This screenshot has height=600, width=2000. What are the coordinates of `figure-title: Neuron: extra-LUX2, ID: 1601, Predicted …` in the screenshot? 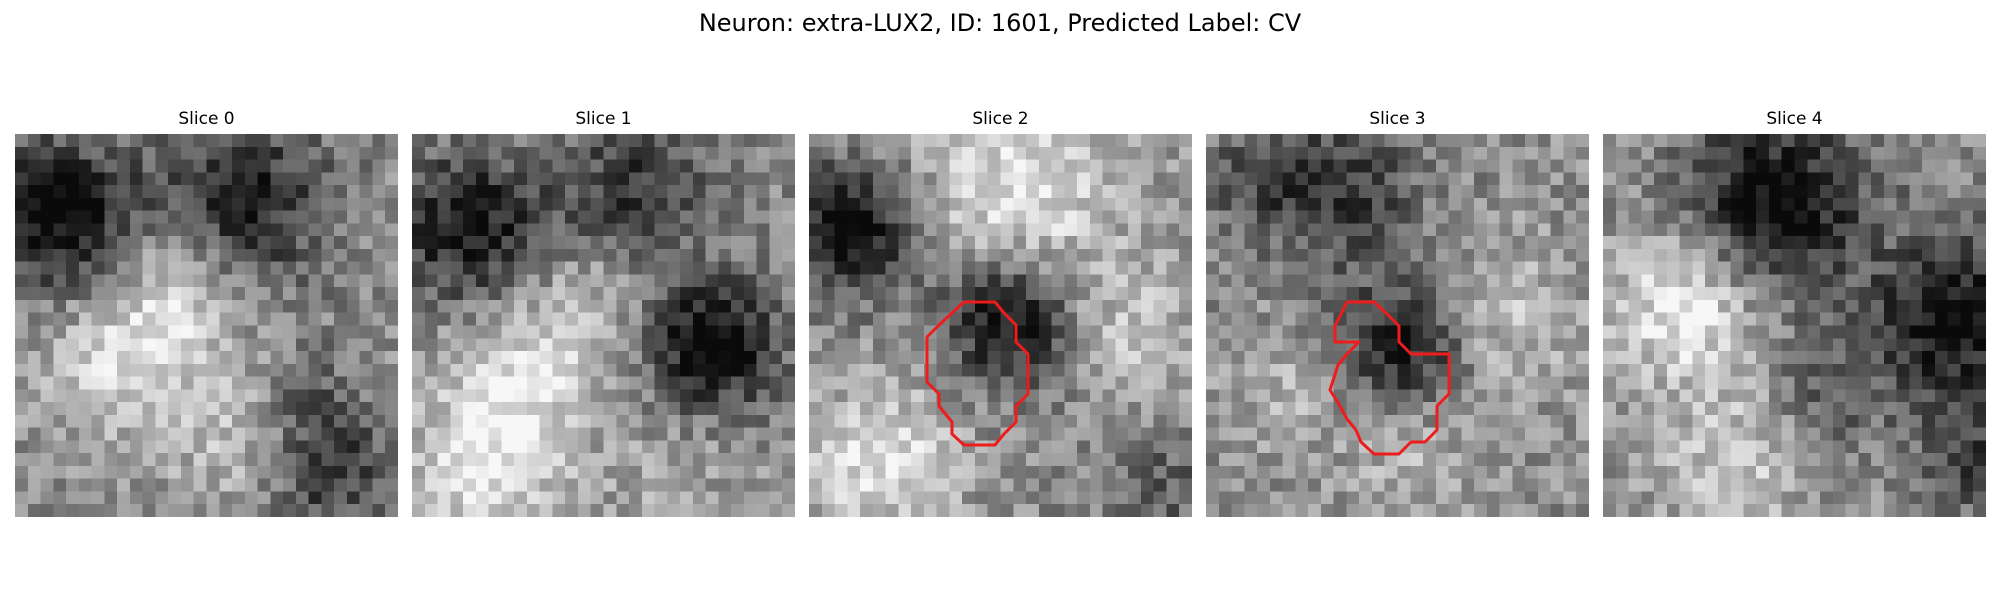 It's located at (1000, 23).